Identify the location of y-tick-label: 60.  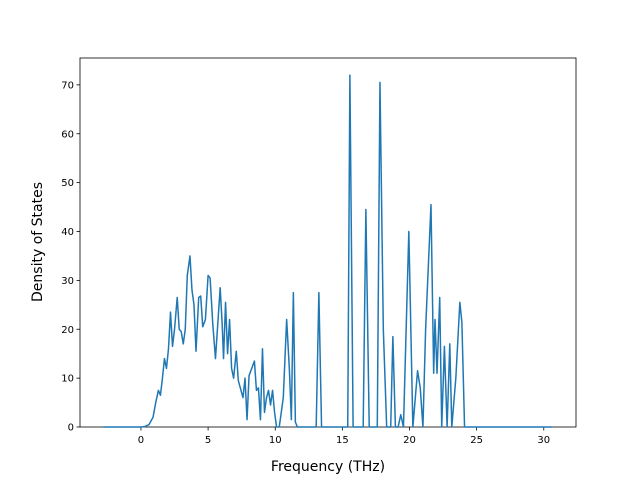
(67, 134).